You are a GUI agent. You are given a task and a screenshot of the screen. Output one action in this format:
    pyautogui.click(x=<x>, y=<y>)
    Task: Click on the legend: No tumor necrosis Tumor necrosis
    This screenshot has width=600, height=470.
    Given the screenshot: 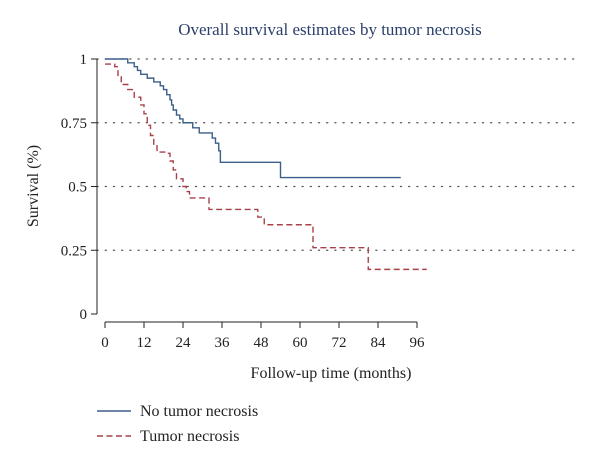 What is the action you would take?
    pyautogui.click(x=177, y=424)
    